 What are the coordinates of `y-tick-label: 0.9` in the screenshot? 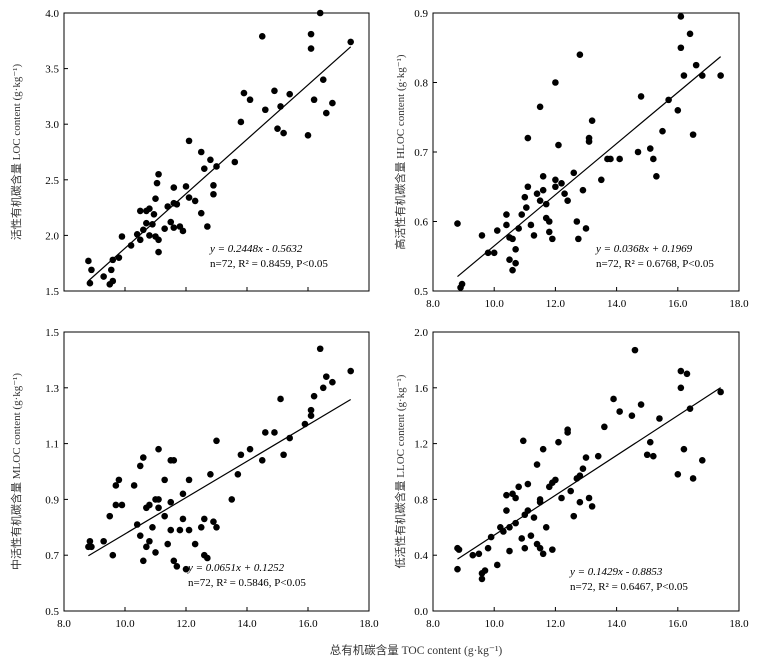 It's located at (52, 500).